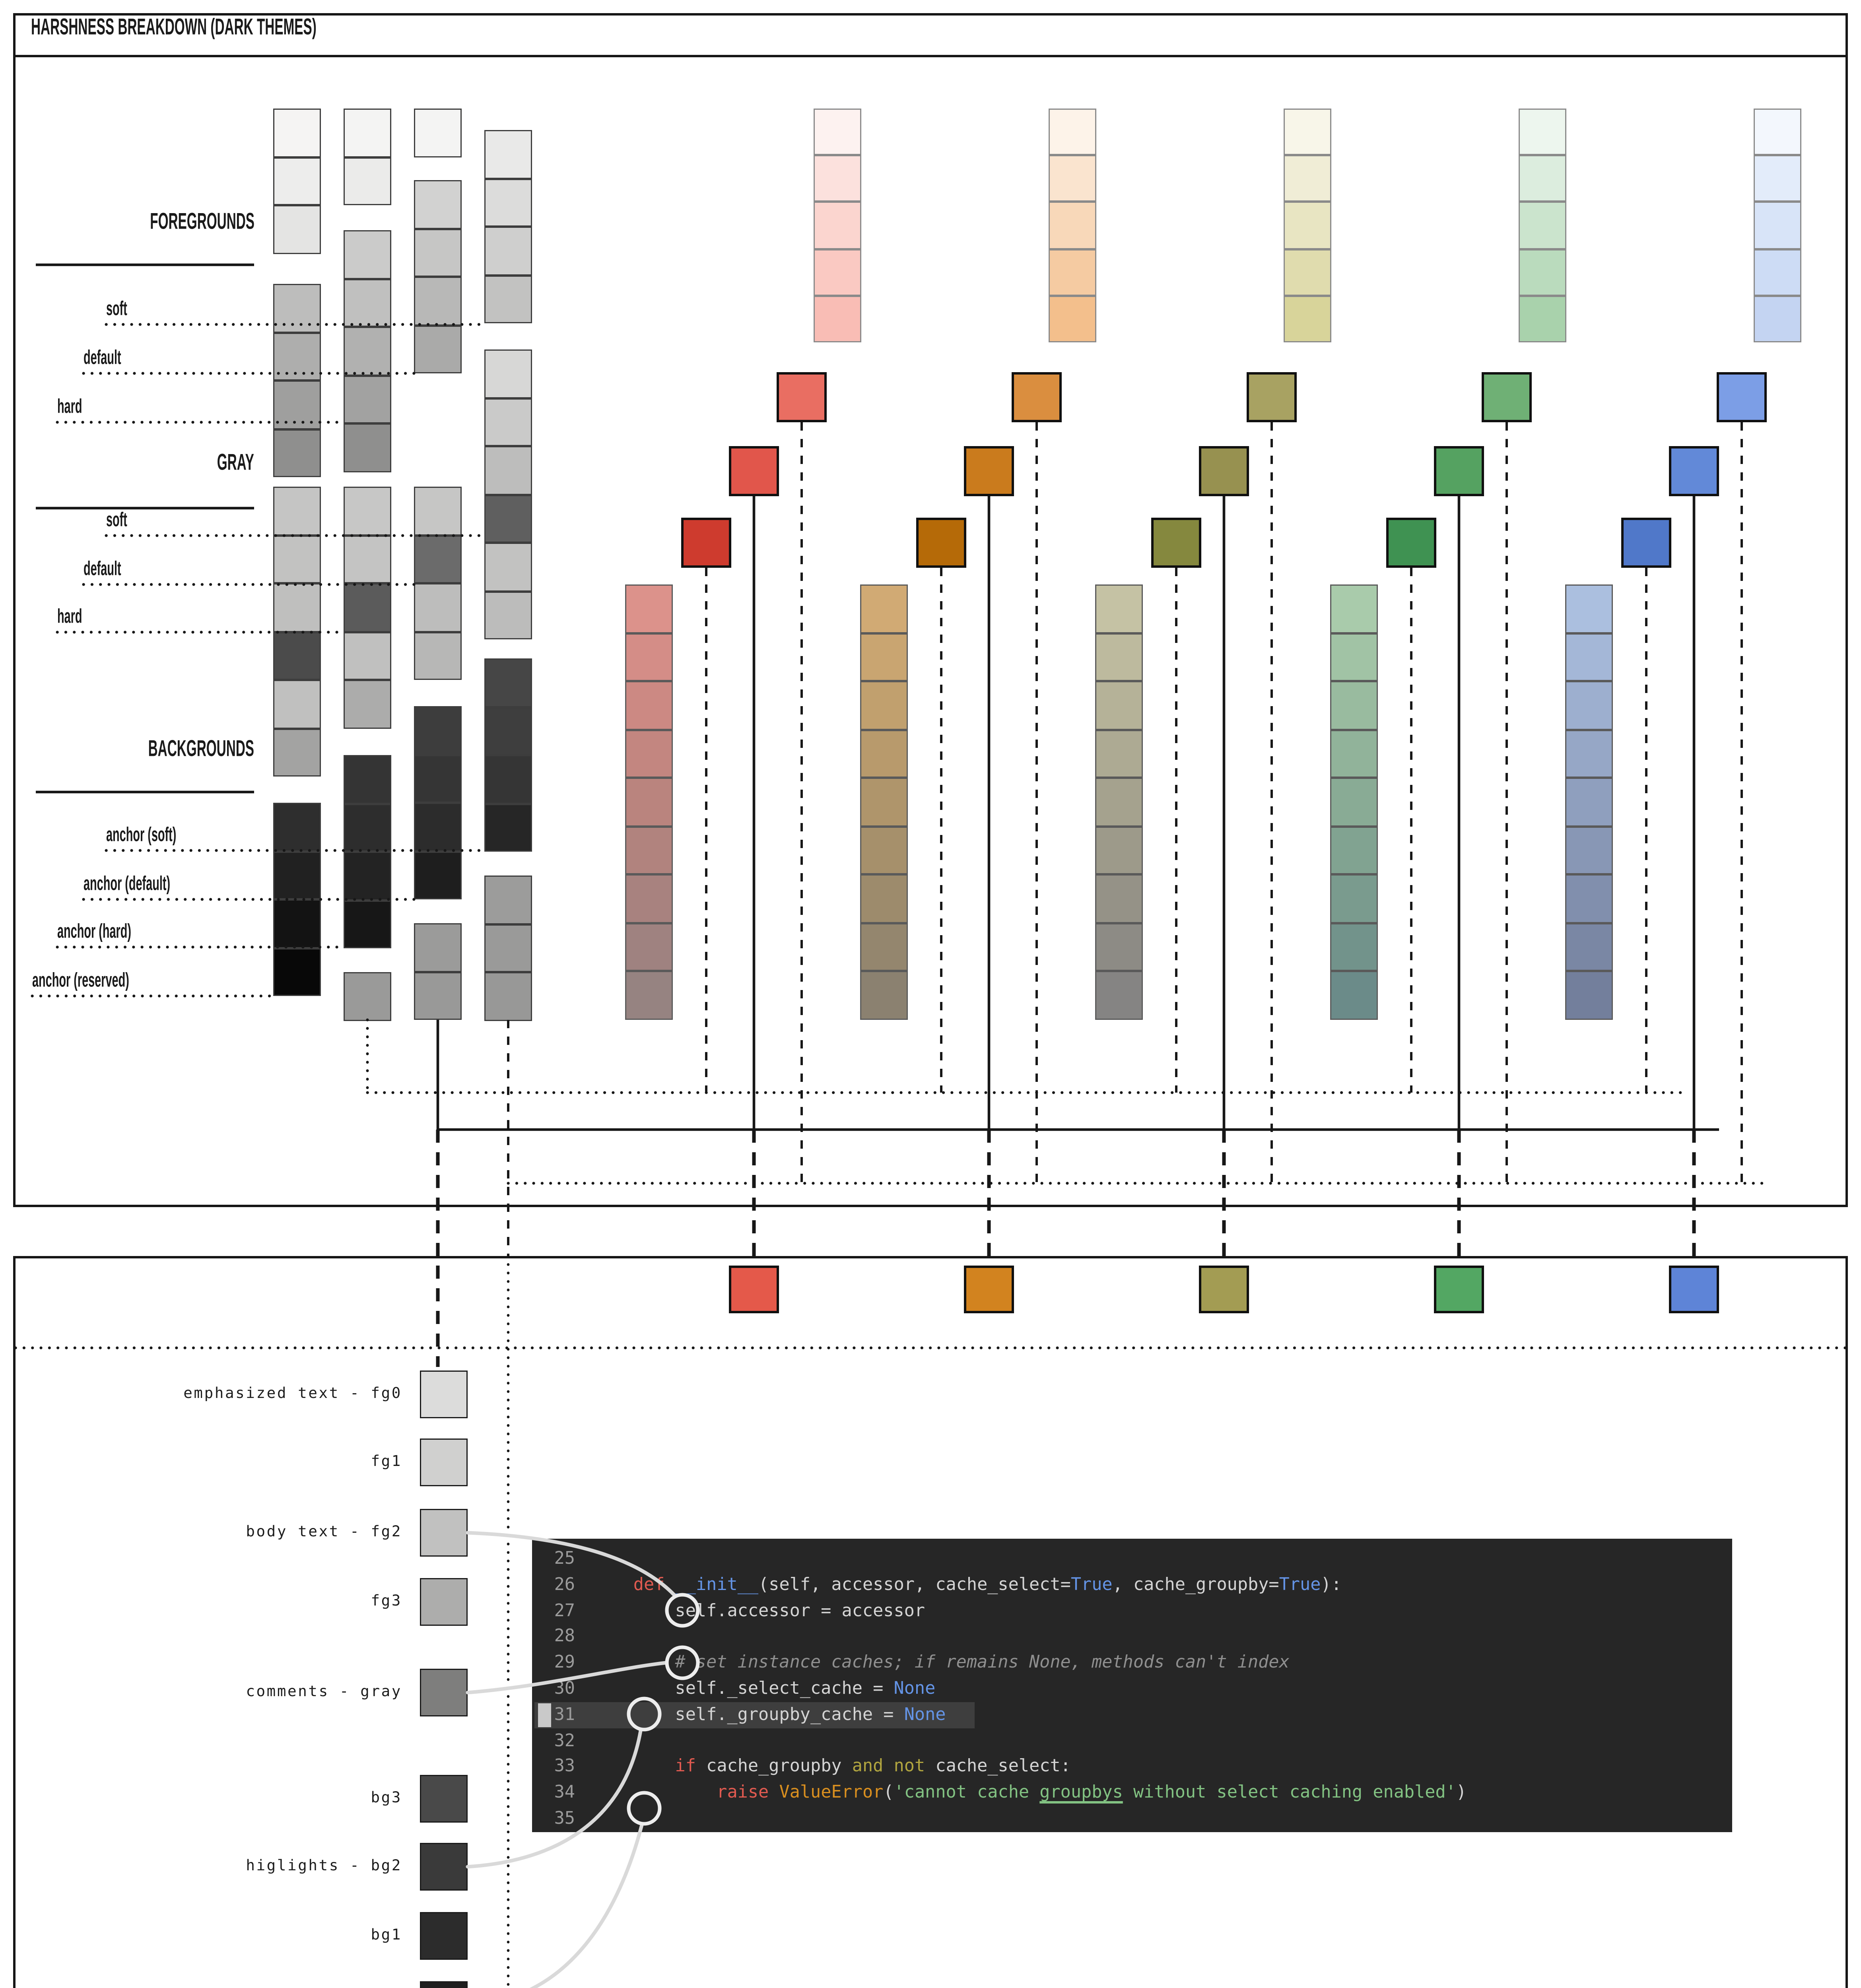 This screenshot has width=1861, height=1988. Describe the element at coordinates (235, 463) in the screenshot. I see `section-title-label: GRAY` at that location.